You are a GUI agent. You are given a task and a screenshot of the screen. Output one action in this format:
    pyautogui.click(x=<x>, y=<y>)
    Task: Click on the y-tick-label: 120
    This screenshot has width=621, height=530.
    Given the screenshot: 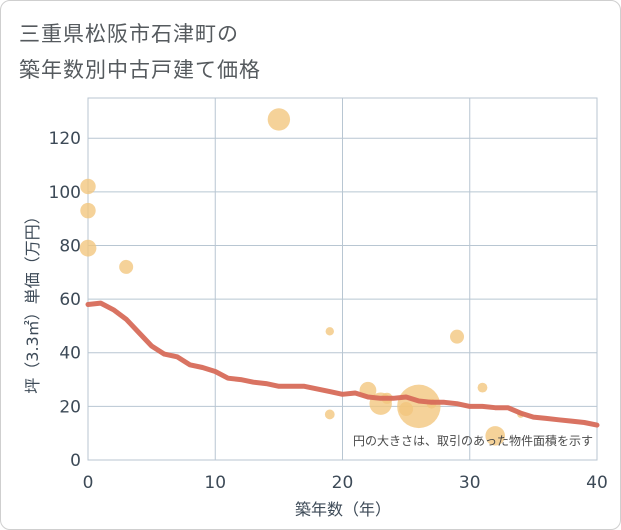 What is the action you would take?
    pyautogui.click(x=65, y=139)
    